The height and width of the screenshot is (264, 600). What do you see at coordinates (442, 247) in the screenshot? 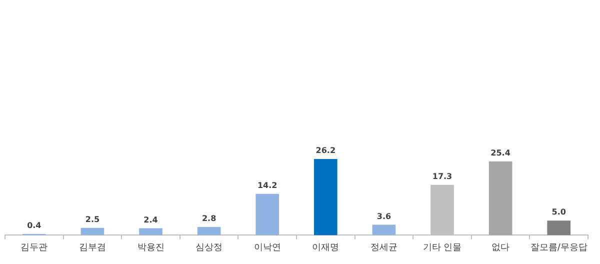
I see `x-tick-label: 기타 인물` at bounding box center [442, 247].